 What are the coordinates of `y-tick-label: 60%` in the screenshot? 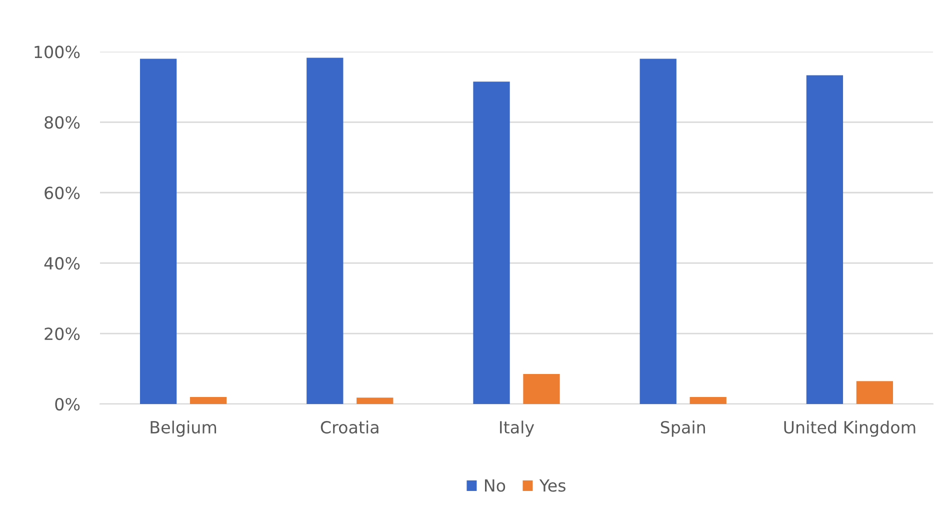 It's located at (62, 193).